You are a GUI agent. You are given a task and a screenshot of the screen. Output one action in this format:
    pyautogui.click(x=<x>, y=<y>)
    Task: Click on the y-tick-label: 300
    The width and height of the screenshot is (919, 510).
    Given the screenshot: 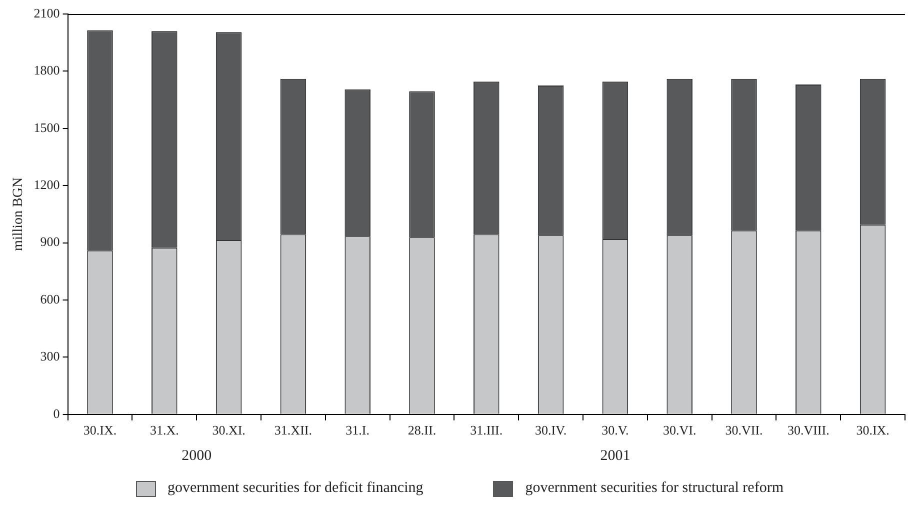 What is the action you would take?
    pyautogui.click(x=50, y=356)
    